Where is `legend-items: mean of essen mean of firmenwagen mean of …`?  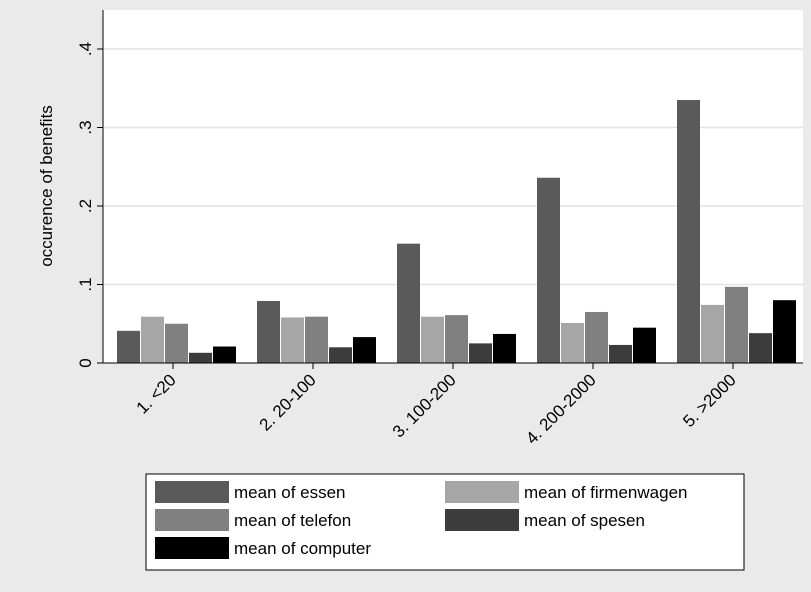
legend-items: mean of essen mean of firmenwagen mean of … is located at coordinates (421, 520).